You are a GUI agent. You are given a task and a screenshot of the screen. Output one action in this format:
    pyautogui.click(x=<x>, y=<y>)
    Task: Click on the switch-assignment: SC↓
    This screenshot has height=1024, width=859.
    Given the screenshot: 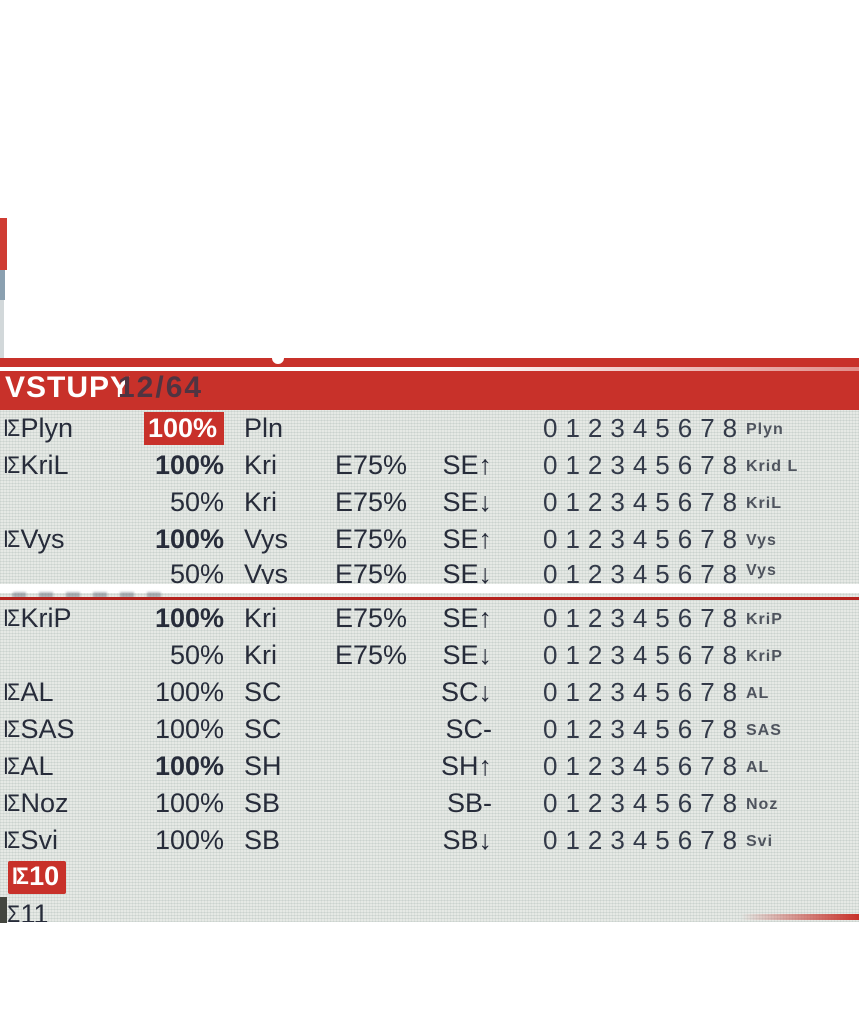 What is the action you would take?
    pyautogui.click(x=466, y=692)
    